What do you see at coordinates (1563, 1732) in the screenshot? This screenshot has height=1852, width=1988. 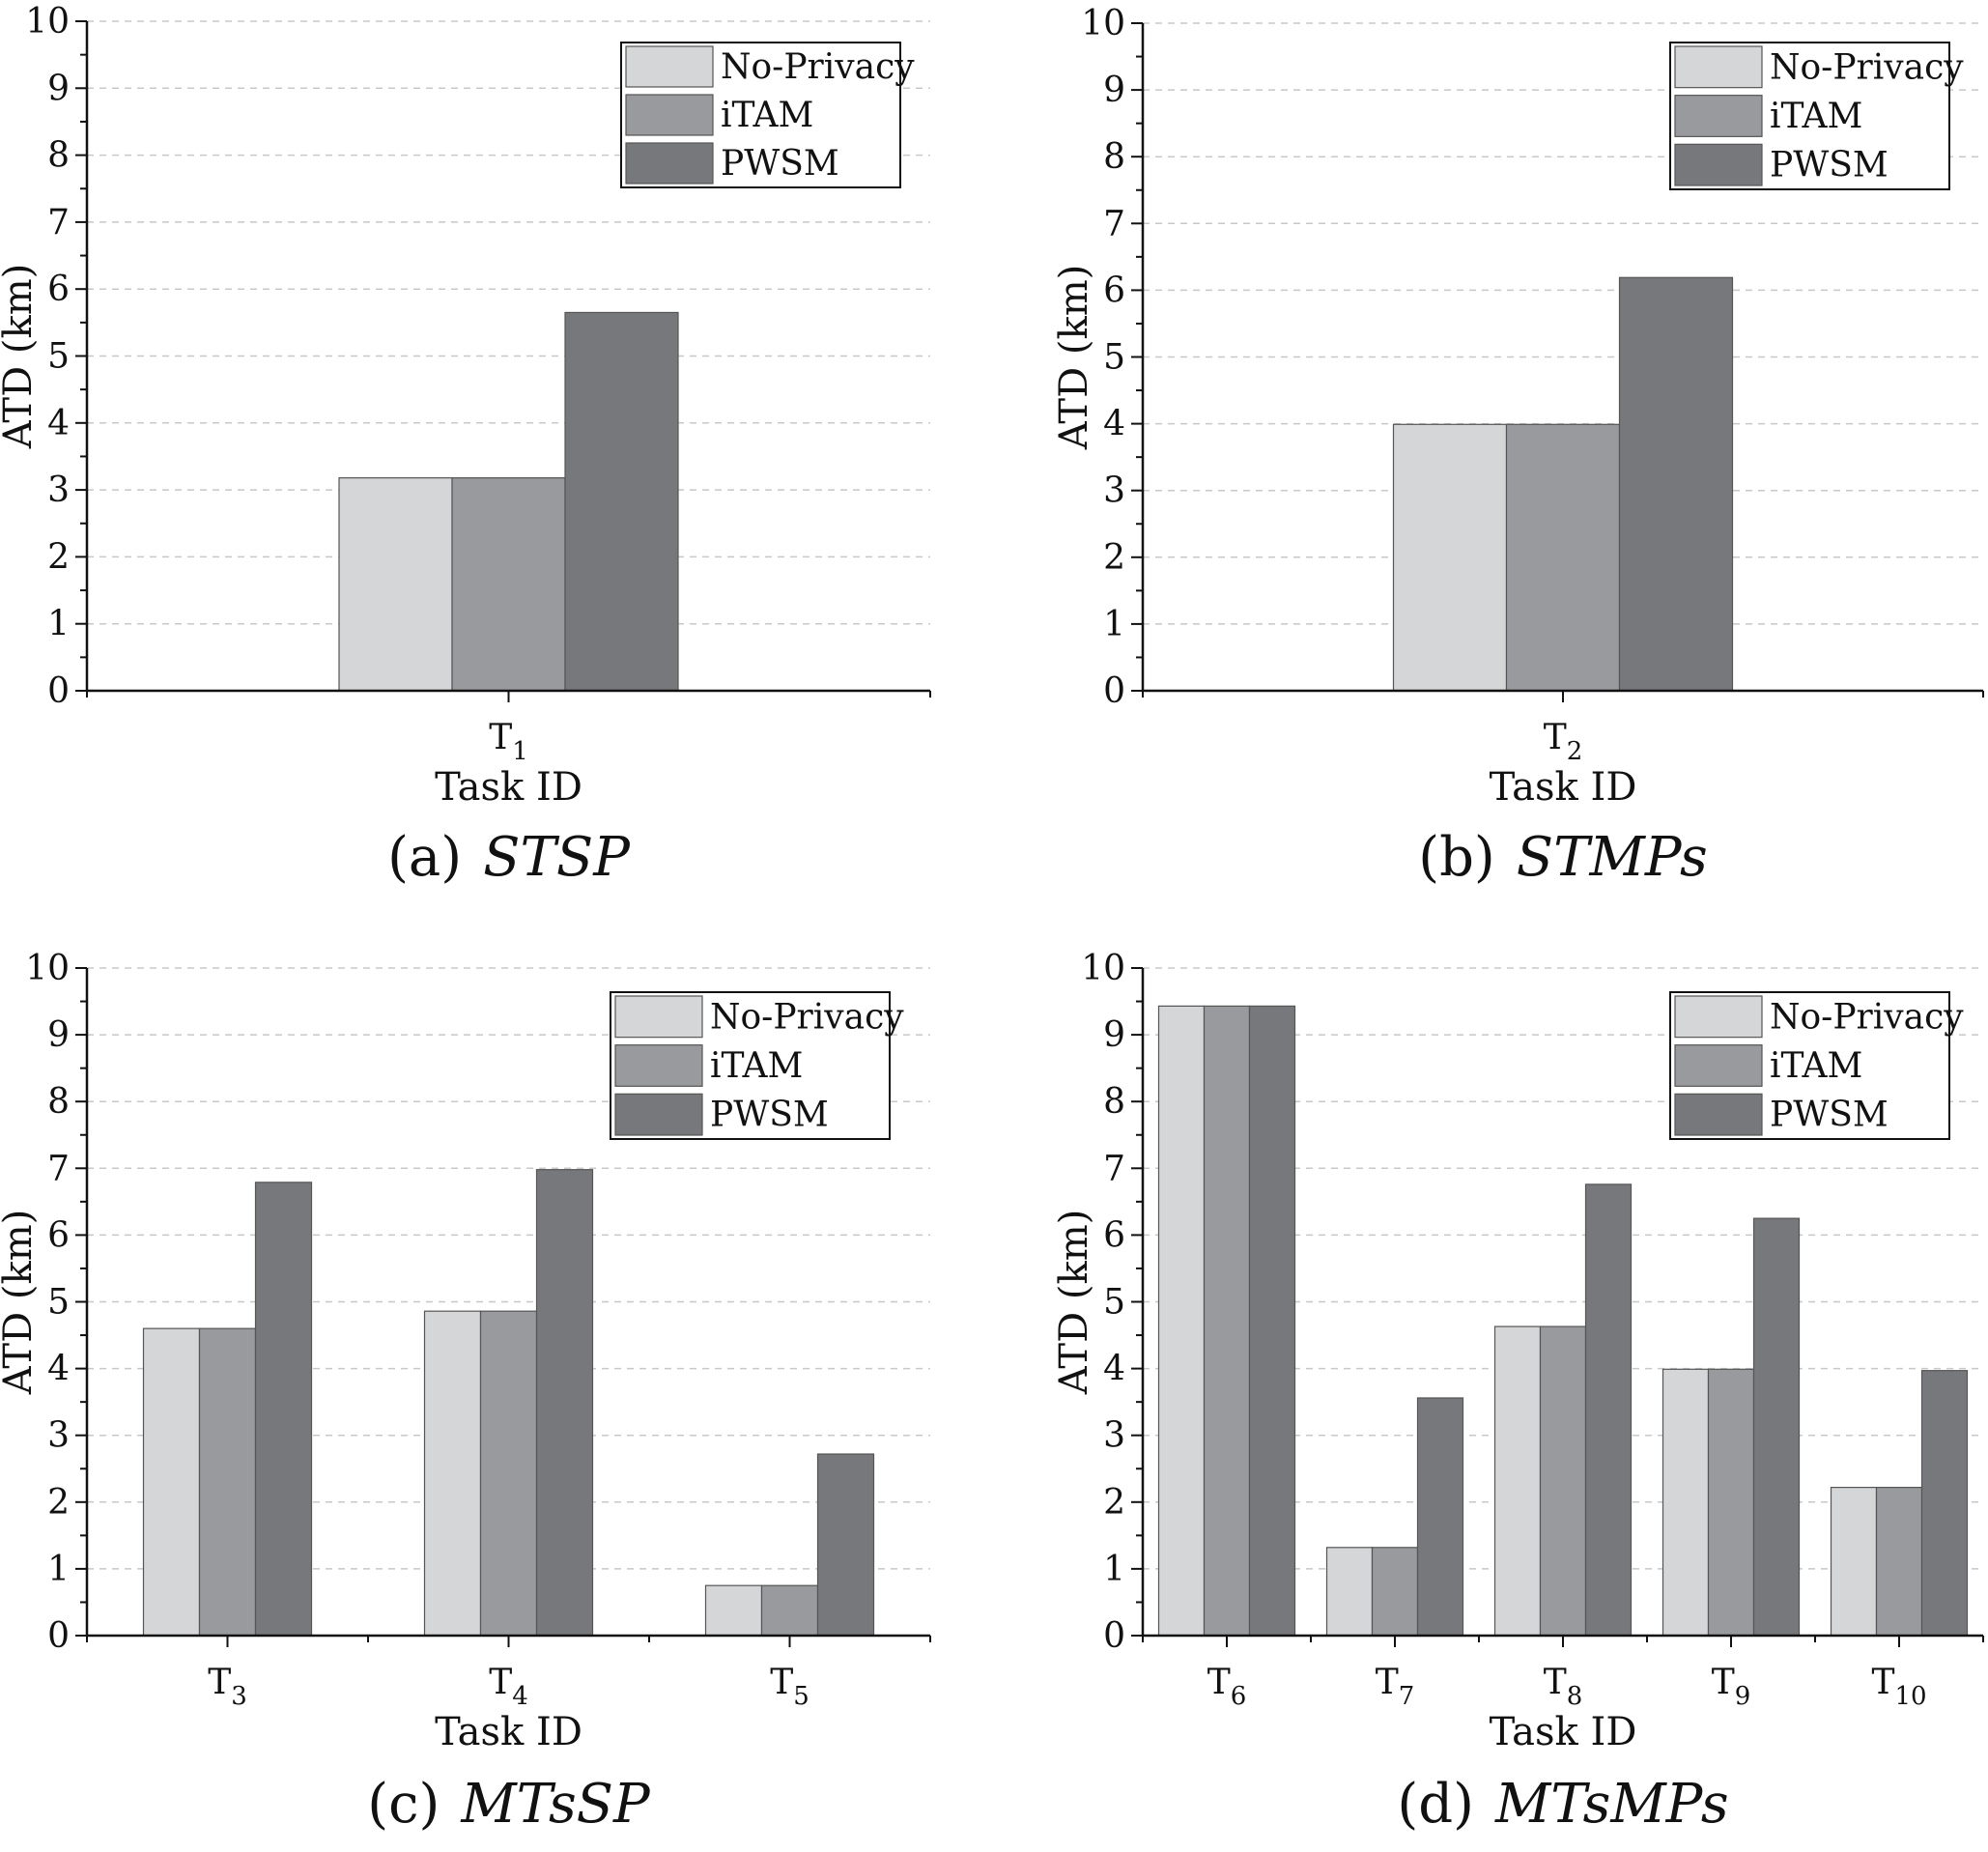 I see `x-axis-title: Task ID` at bounding box center [1563, 1732].